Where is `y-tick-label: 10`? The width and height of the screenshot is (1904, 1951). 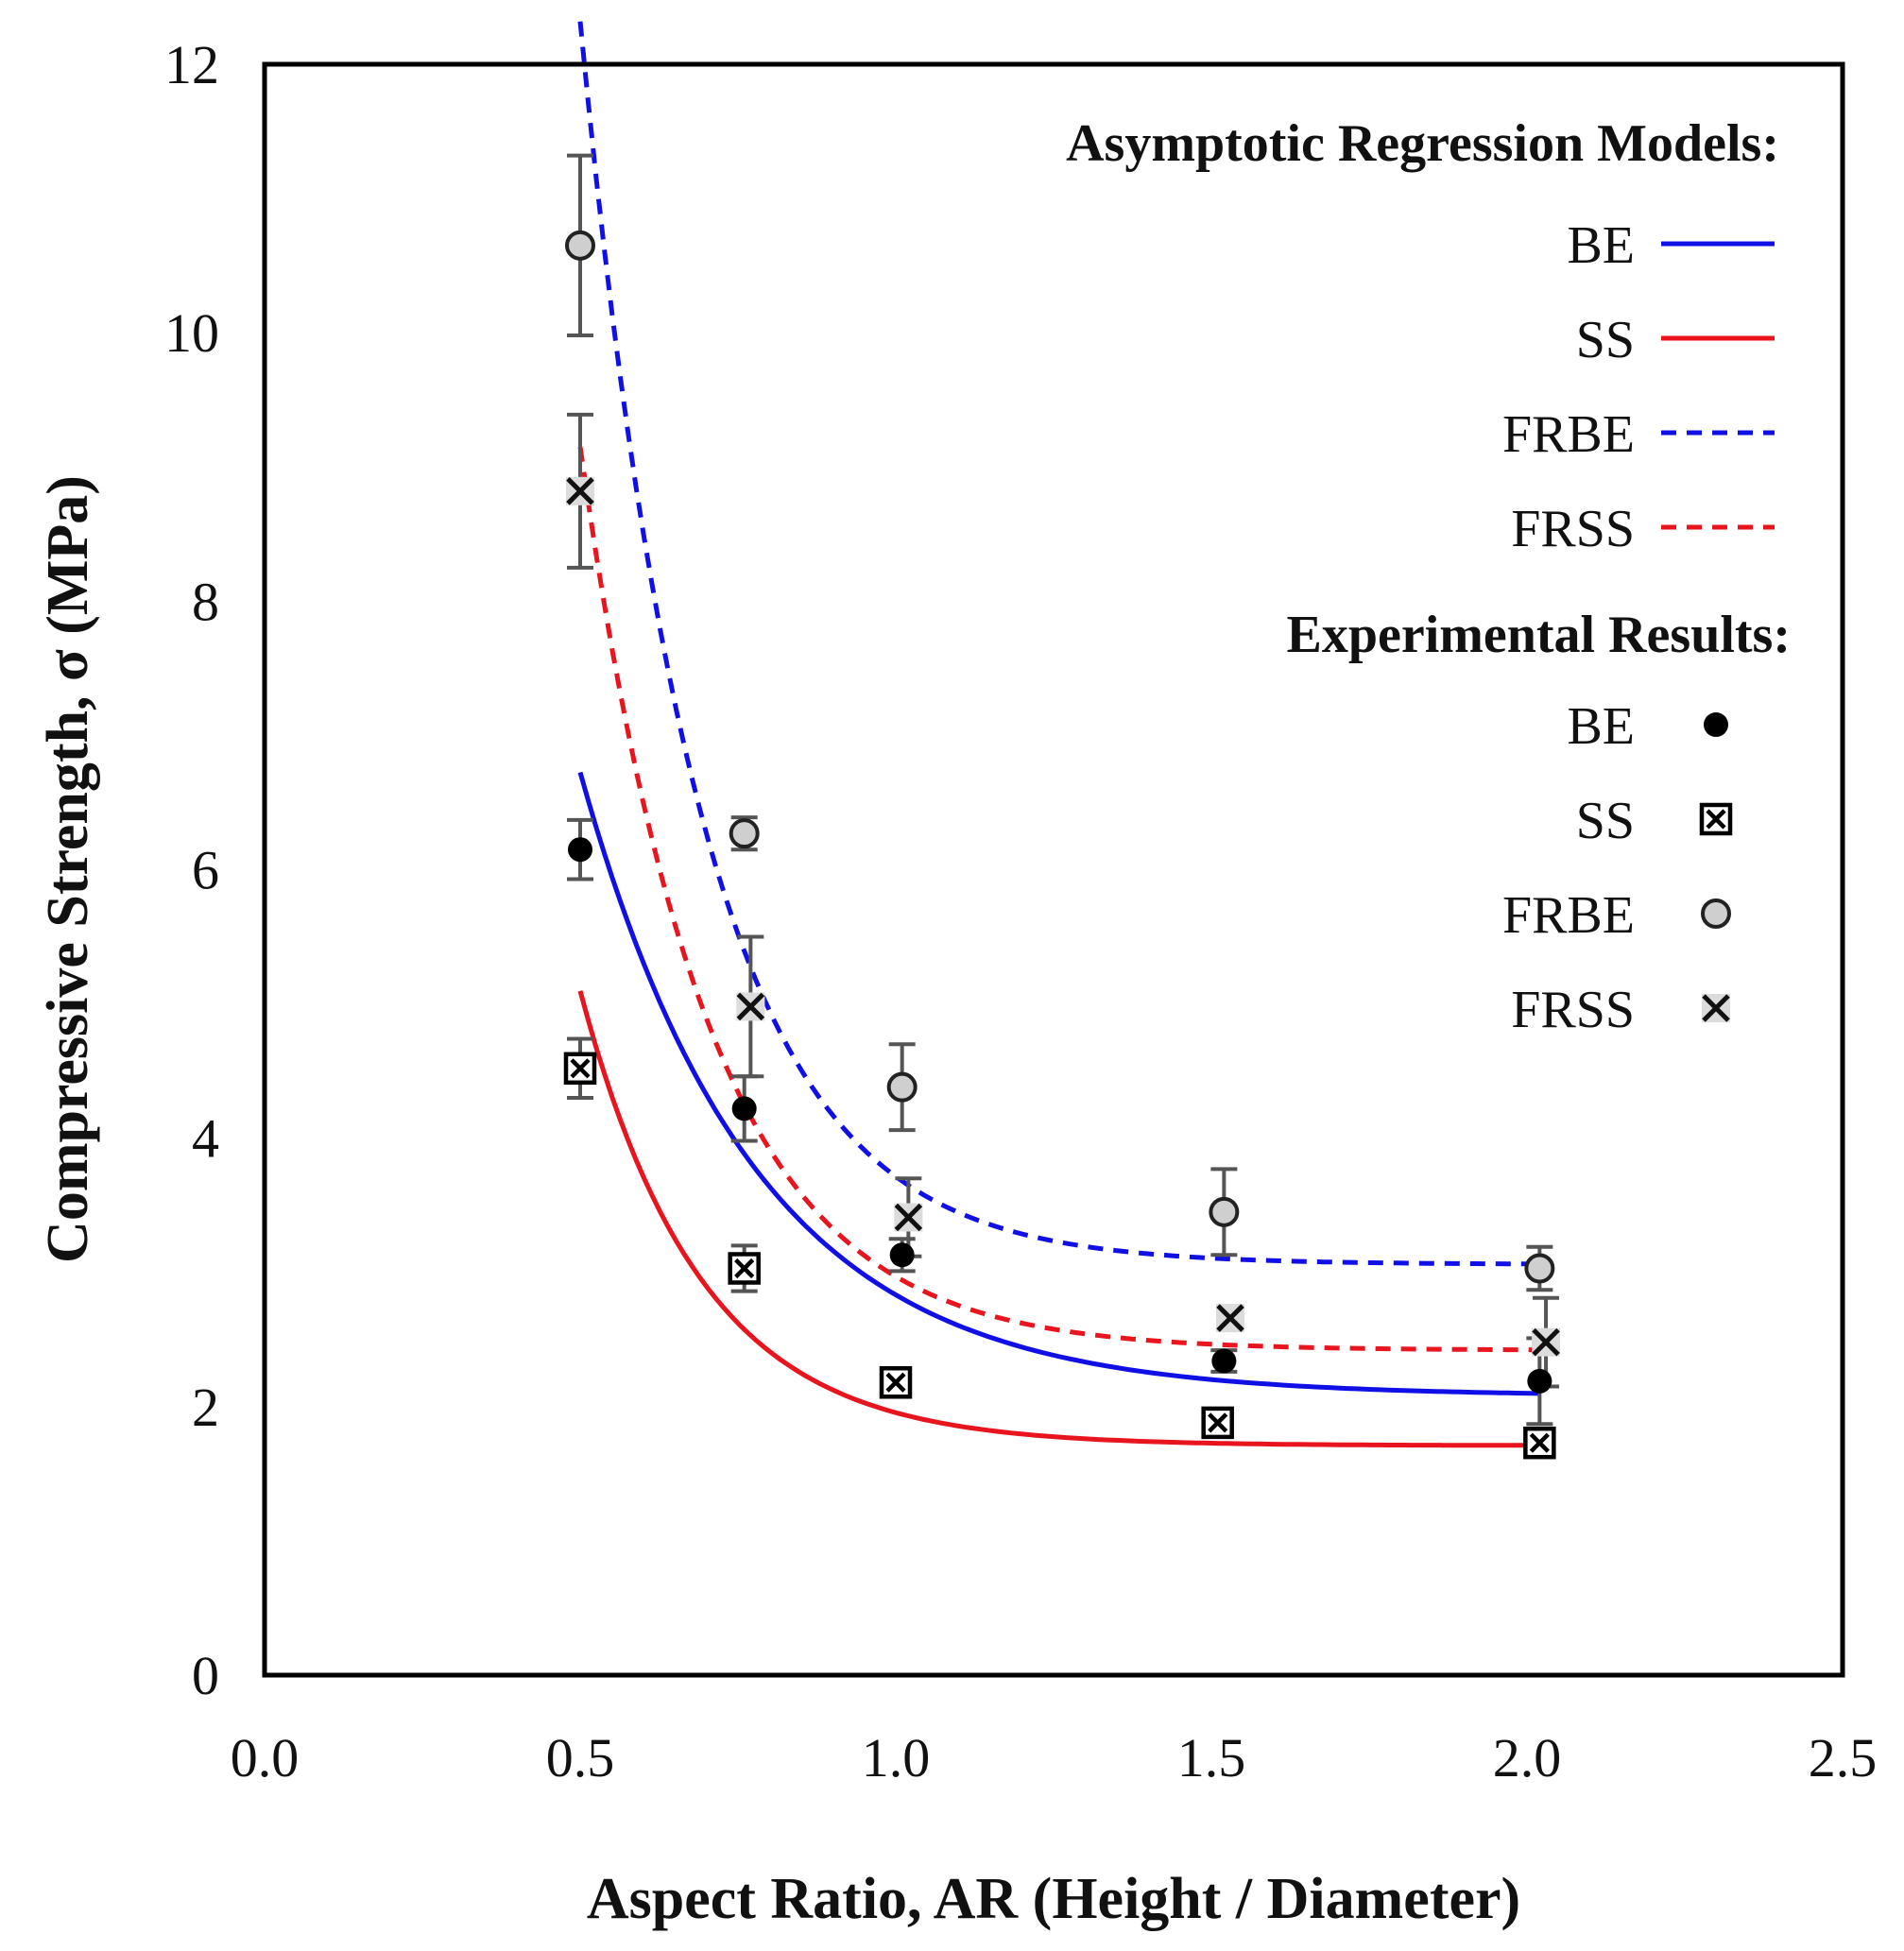
y-tick-label: 10 is located at coordinates (191, 333).